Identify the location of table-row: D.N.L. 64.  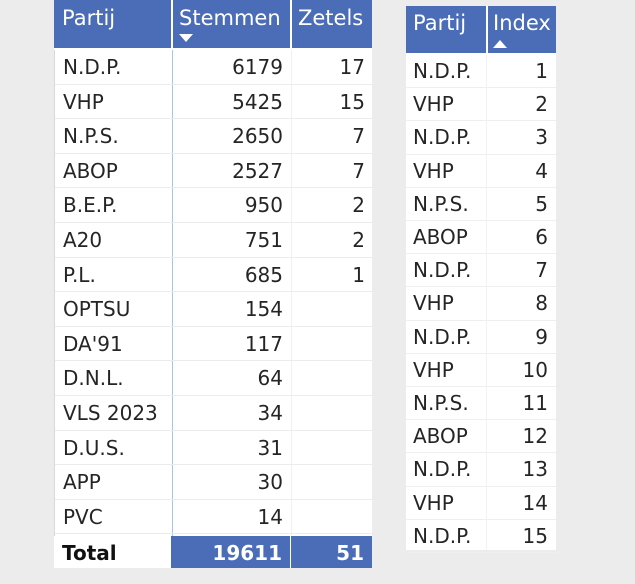
(214, 378).